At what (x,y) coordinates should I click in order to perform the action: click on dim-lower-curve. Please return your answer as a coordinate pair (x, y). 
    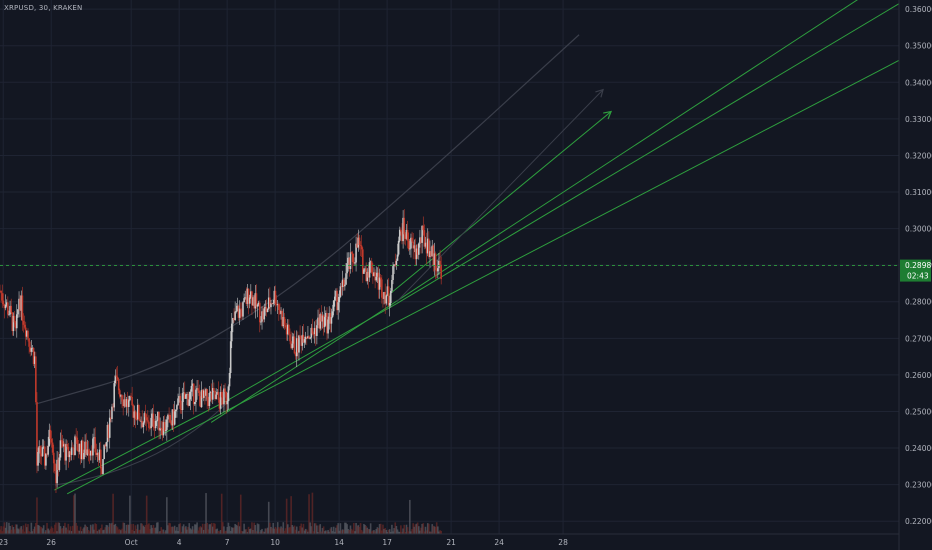
    Looking at the image, I should click on (142, 442).